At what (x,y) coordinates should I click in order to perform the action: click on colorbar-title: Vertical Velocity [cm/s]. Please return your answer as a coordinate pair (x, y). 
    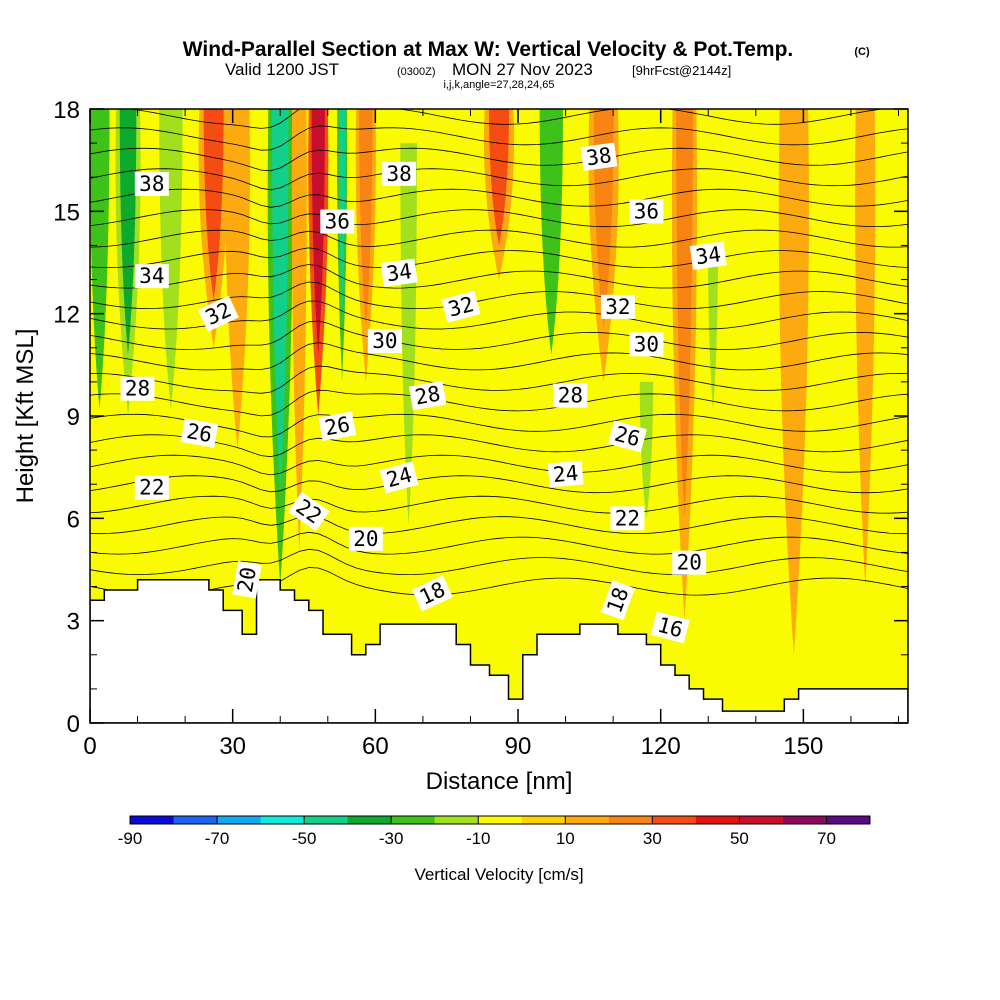
    Looking at the image, I should click on (498, 874).